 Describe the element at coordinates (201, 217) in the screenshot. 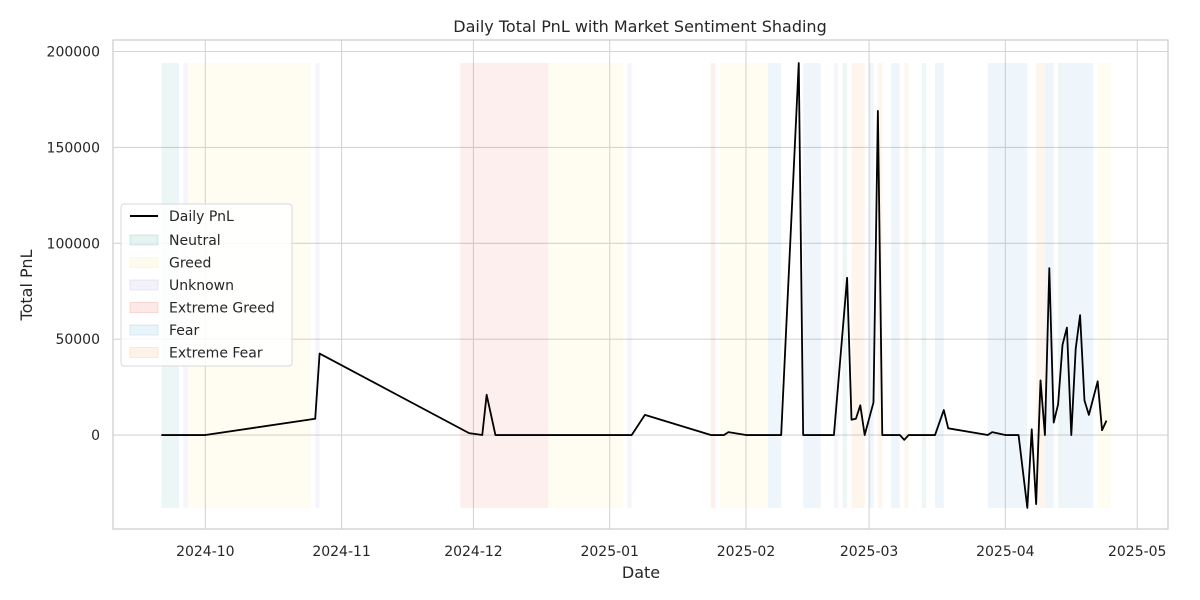

I see `legend-label-daily-pnl: Daily PnL` at that location.